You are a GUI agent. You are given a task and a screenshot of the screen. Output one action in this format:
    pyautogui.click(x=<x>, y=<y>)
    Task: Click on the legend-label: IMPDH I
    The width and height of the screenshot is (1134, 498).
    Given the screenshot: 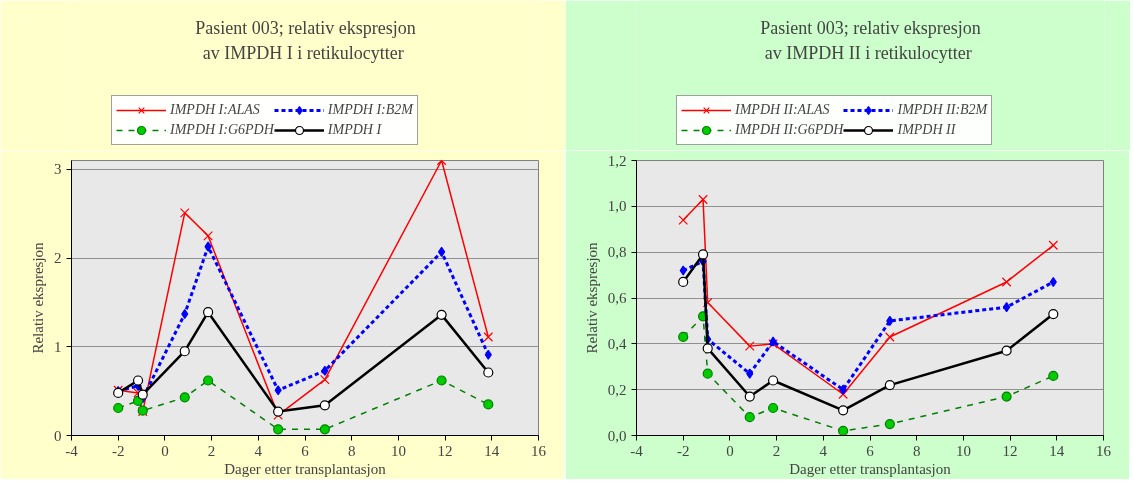 What is the action you would take?
    pyautogui.click(x=354, y=130)
    